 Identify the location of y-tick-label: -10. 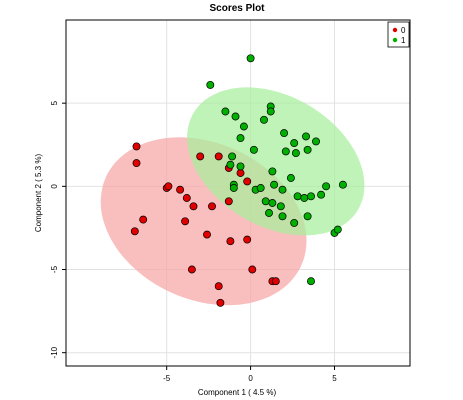
(54, 352).